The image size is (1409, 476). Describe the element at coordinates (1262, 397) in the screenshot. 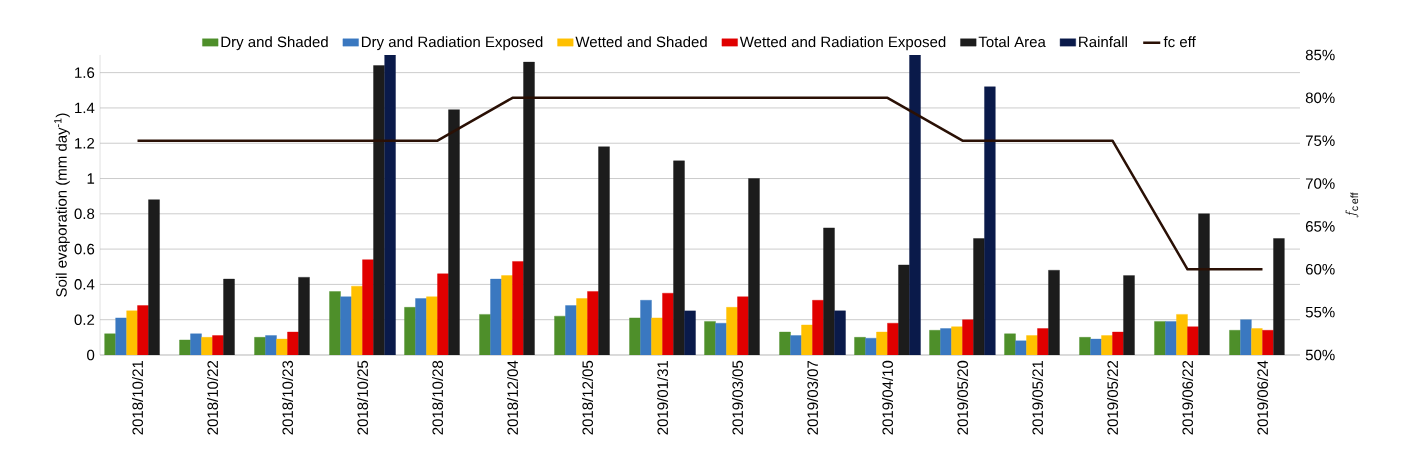

I see `x-tick-label: 2019/06/24` at that location.